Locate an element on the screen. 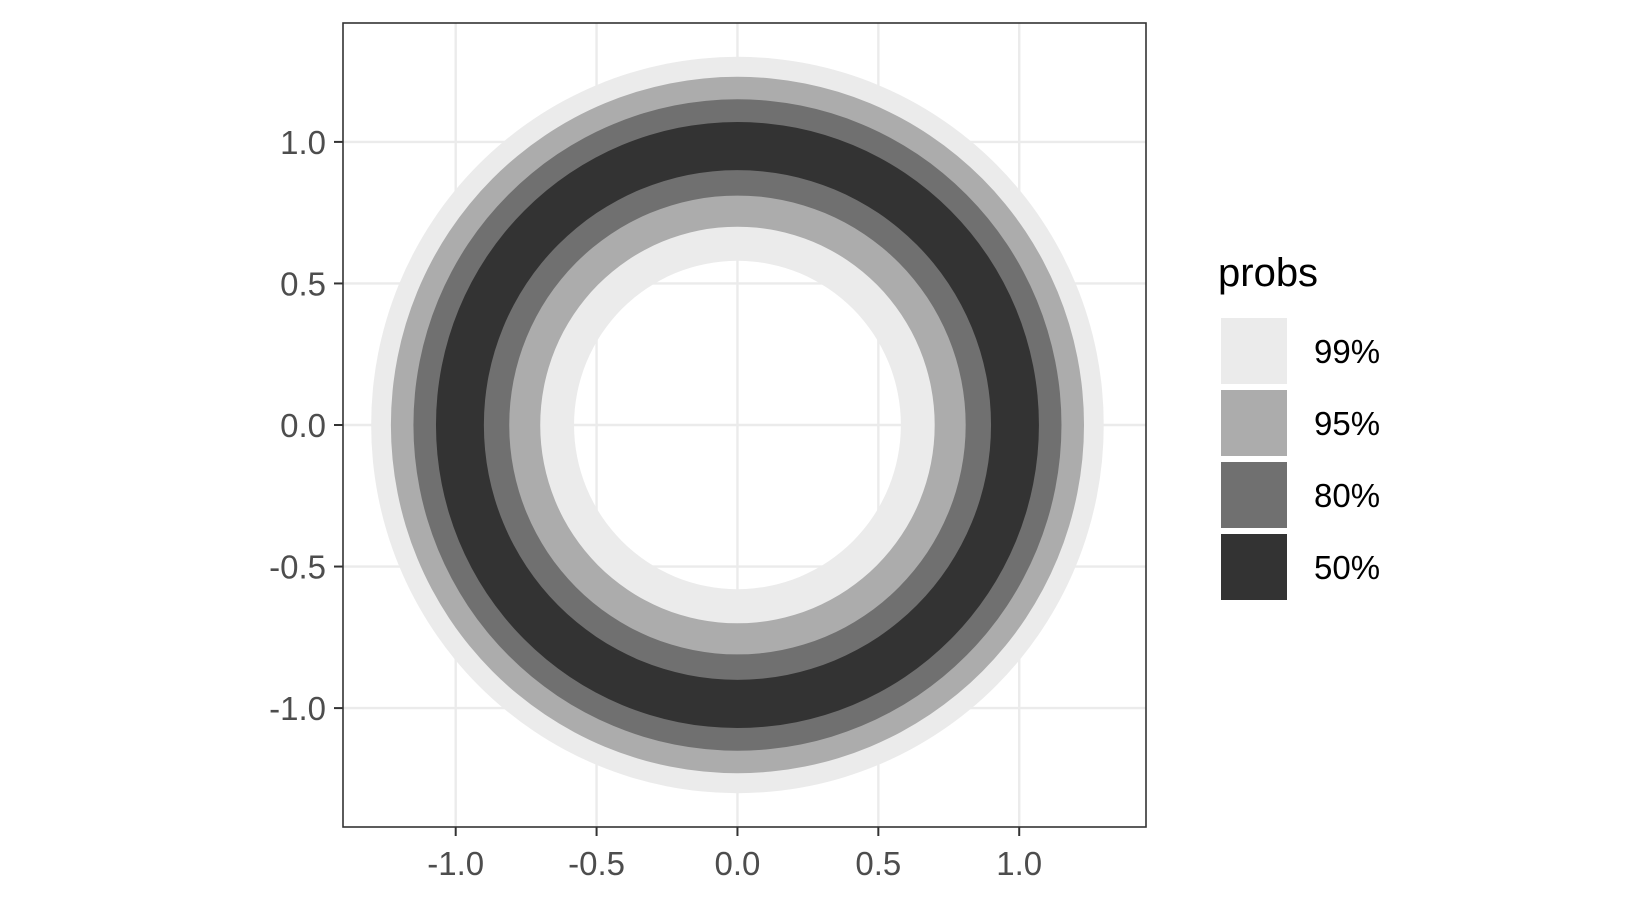 The image size is (1650, 900). y-tick-label: -1.0 is located at coordinates (297, 708).